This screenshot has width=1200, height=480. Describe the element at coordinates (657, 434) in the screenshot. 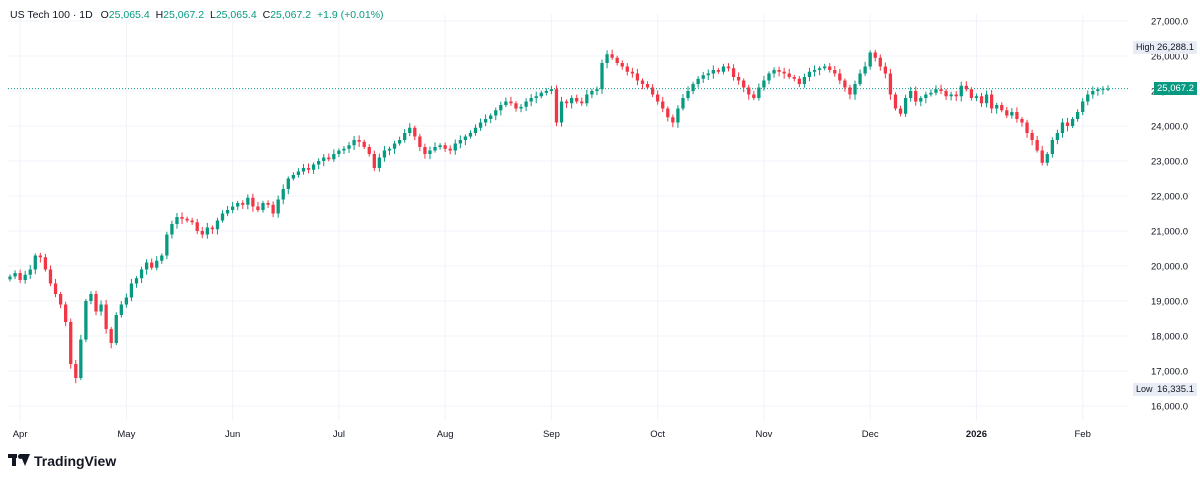

I see `time-tick-label: Oct` at that location.